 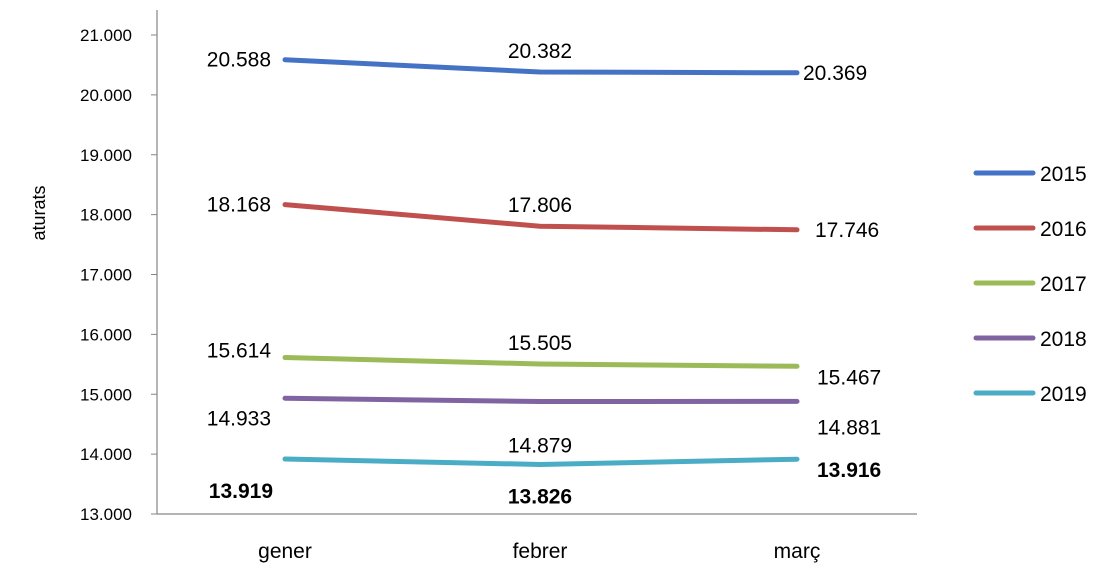 I want to click on y-tick-label: 13.000, so click(x=106, y=514).